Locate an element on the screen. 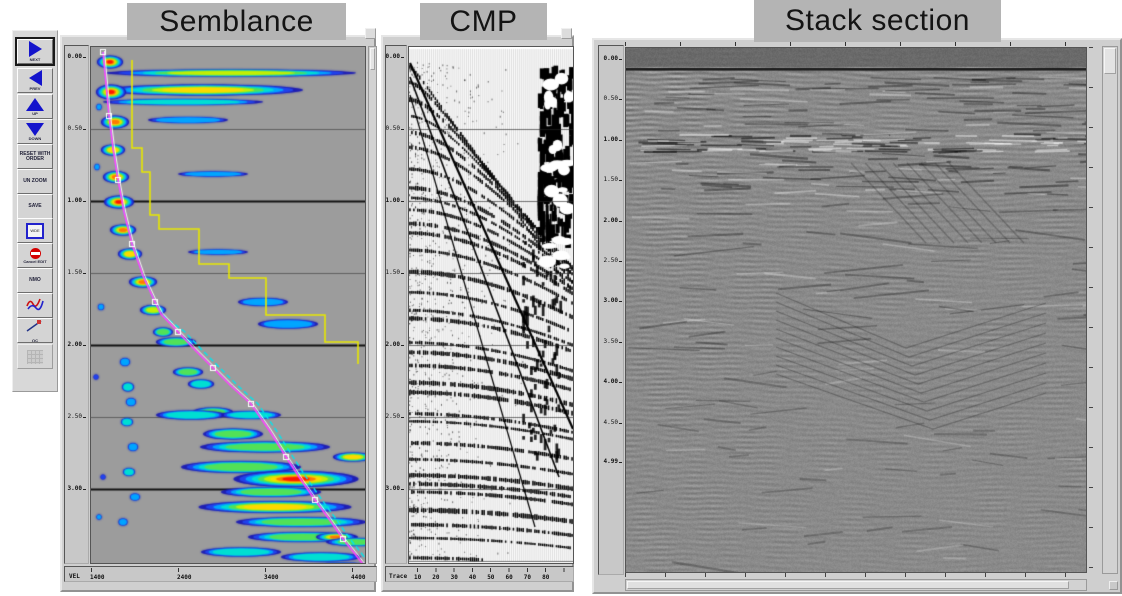  stack-hscrollbar-thumb is located at coordinates (848, 585).